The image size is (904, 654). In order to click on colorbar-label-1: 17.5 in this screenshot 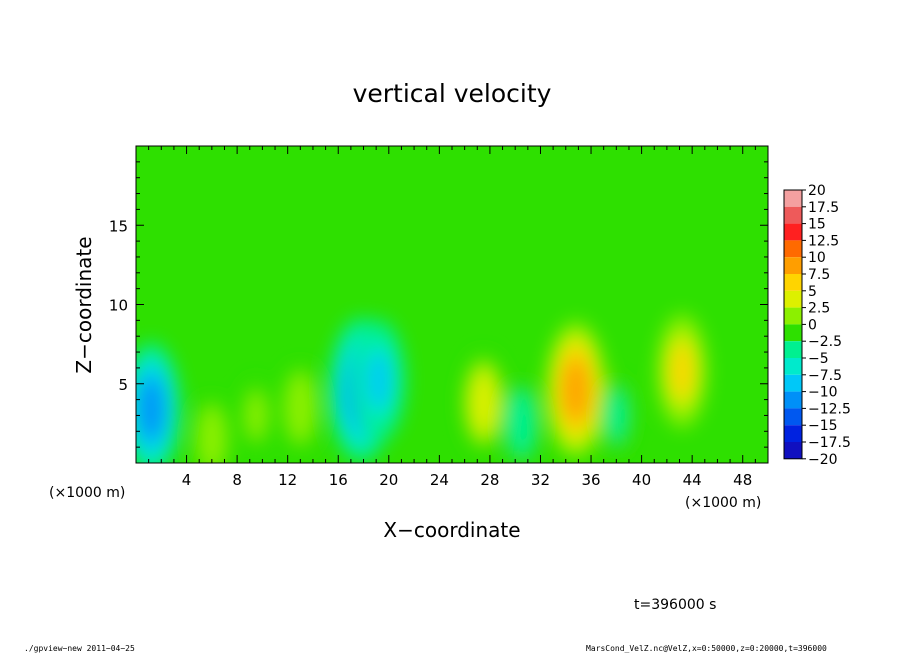, I will do `click(823, 208)`.